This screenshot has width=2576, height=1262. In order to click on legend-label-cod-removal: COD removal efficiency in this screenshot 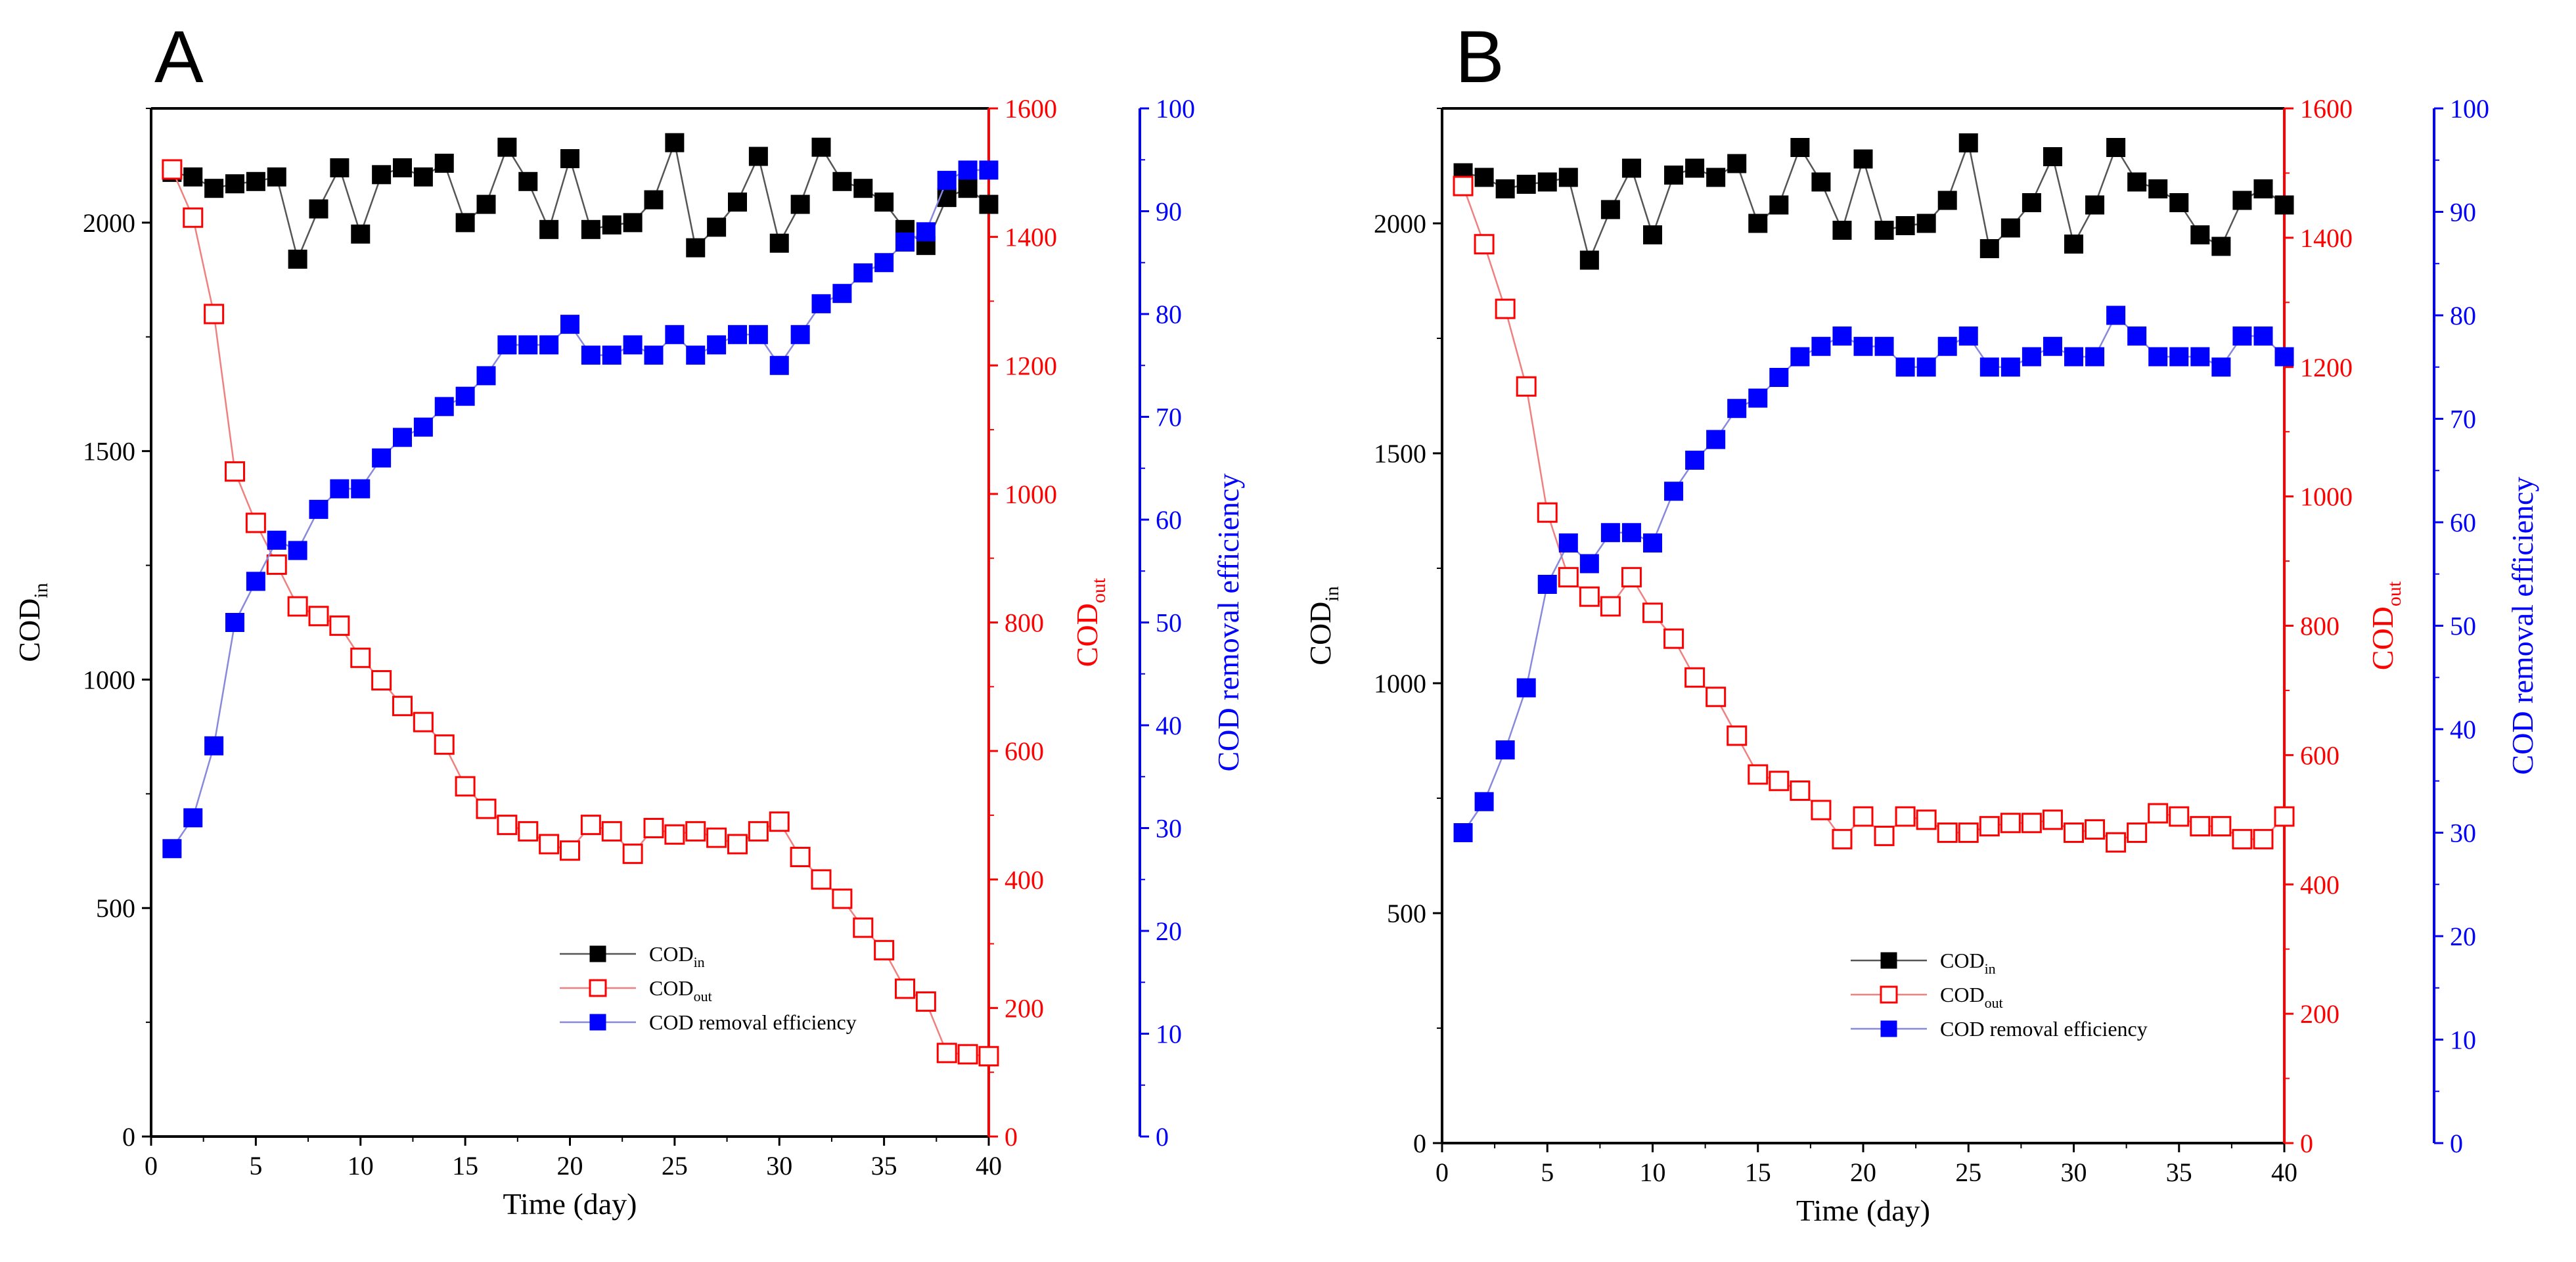, I will do `click(753, 1022)`.